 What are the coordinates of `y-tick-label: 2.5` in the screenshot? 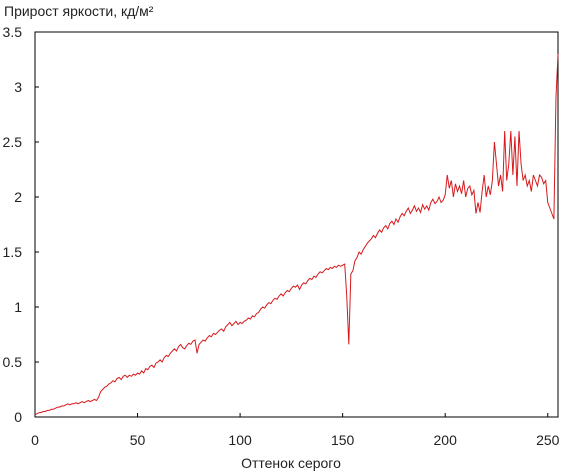 It's located at (13, 142).